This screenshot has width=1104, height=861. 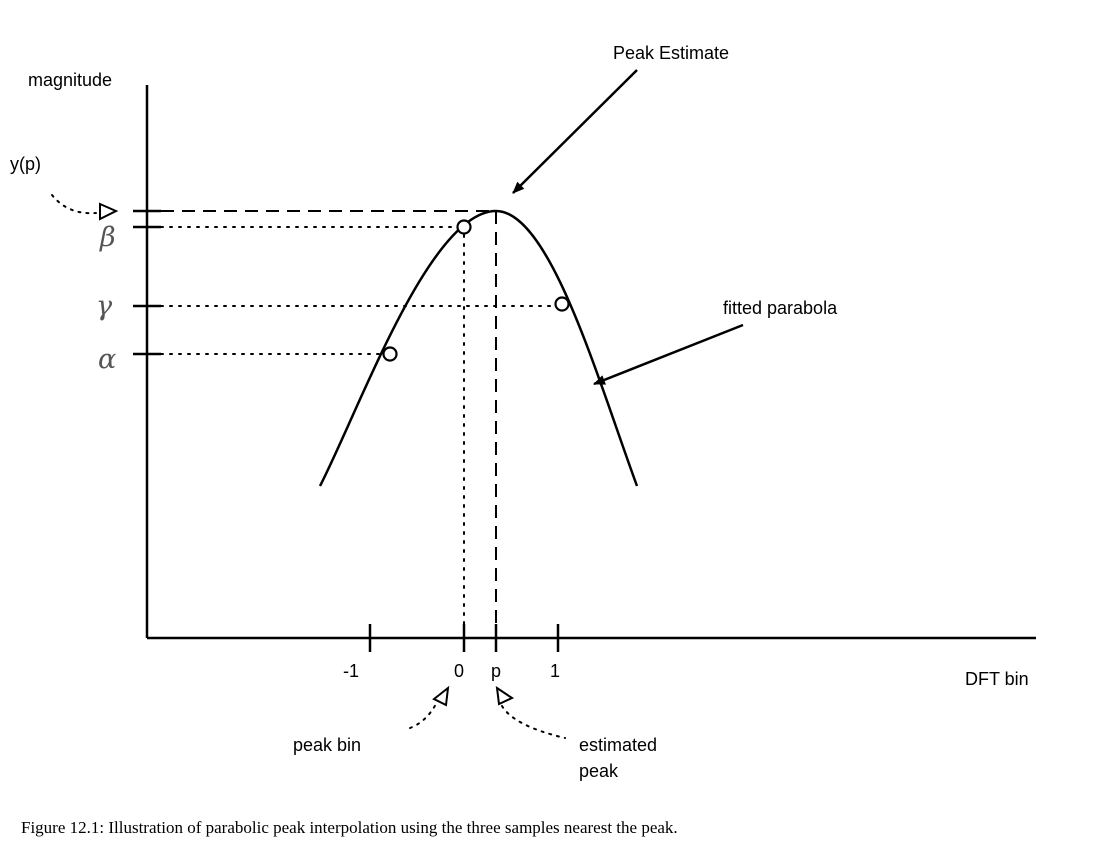 What do you see at coordinates (459, 671) in the screenshot?
I see `x-tick-label-zero: 0` at bounding box center [459, 671].